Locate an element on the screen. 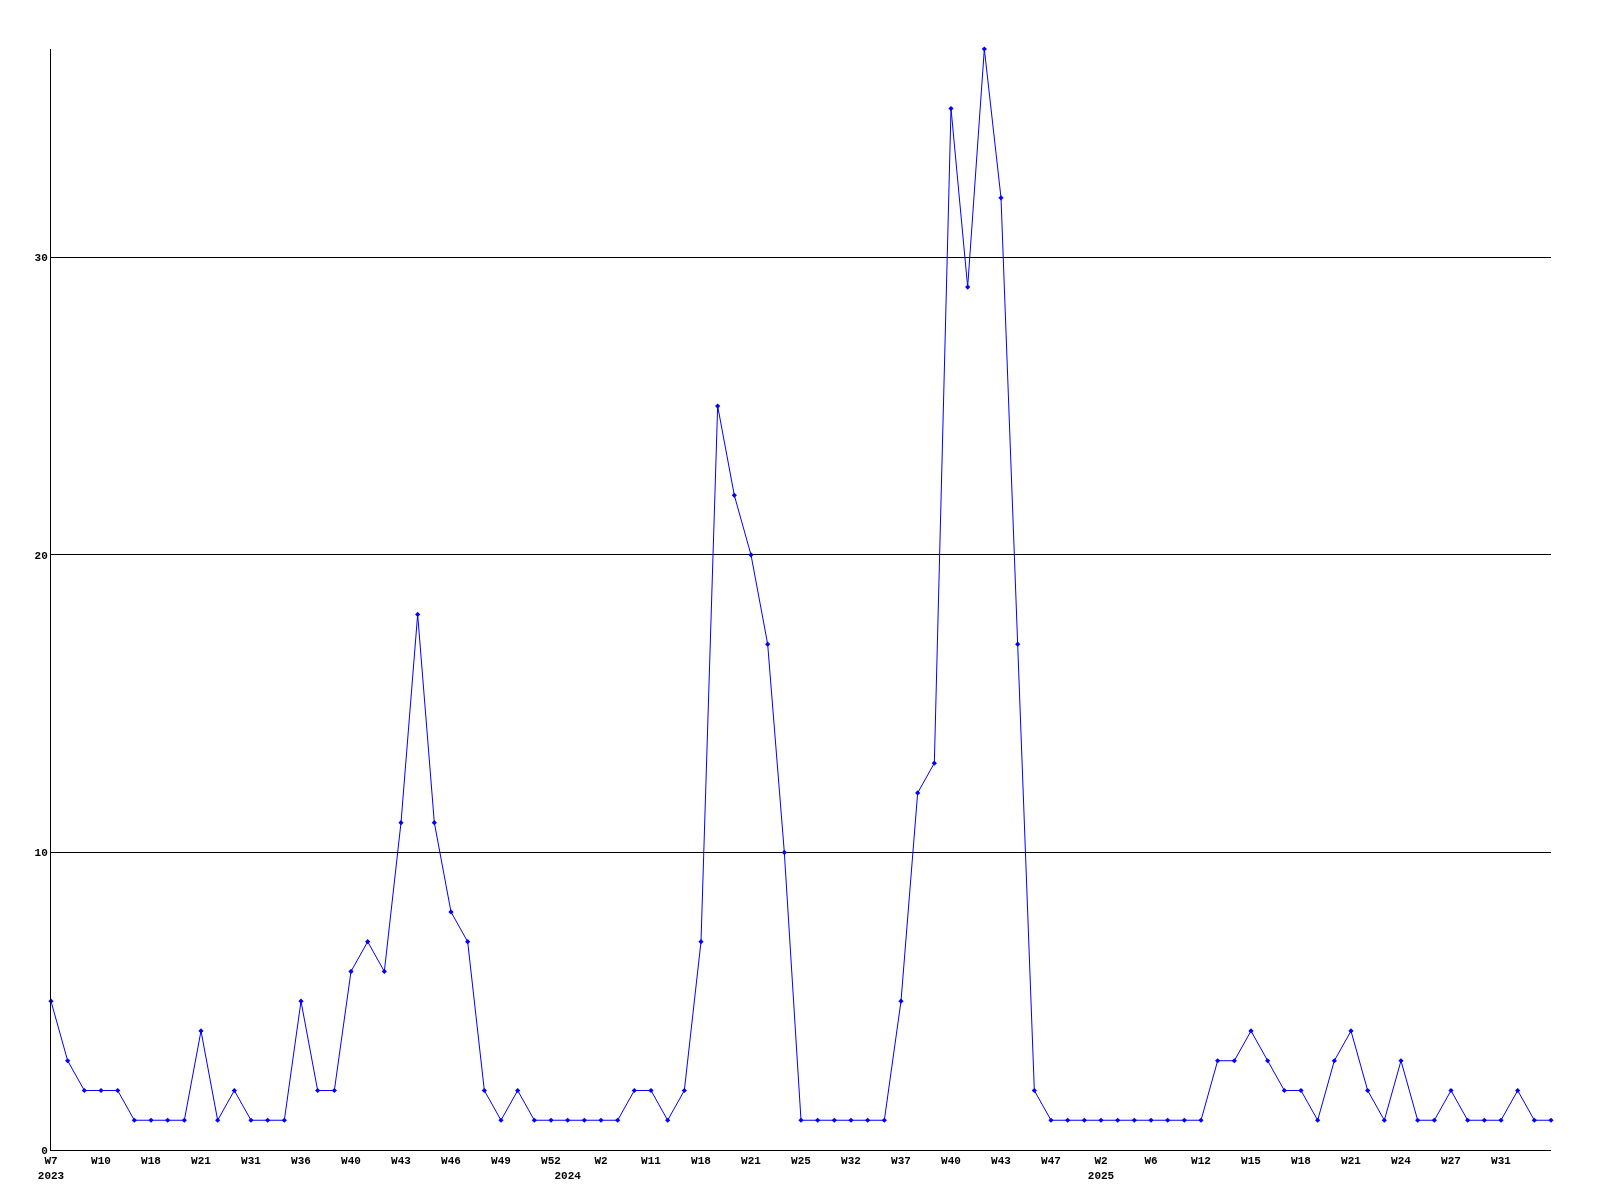  x-tick-label: W46 is located at coordinates (451, 1161).